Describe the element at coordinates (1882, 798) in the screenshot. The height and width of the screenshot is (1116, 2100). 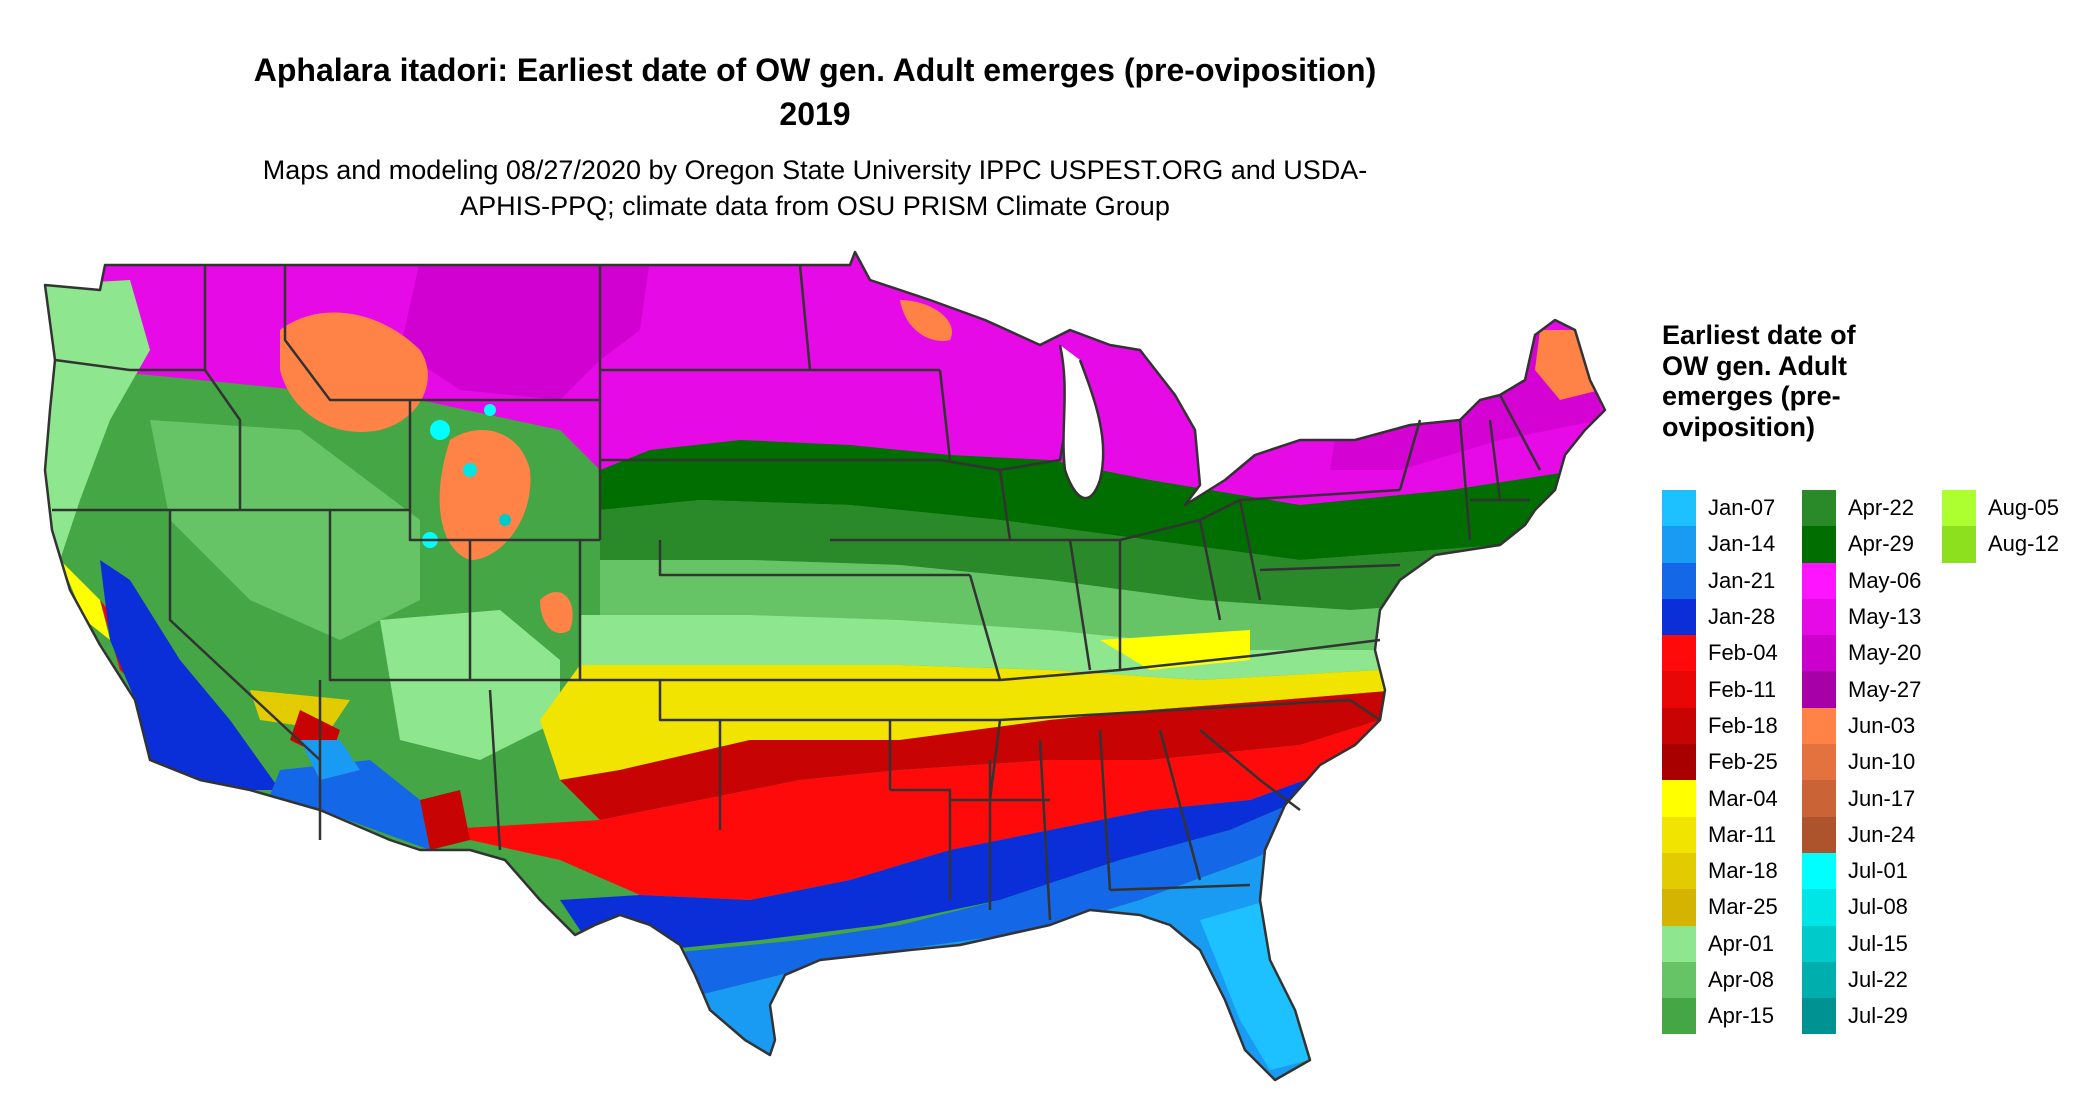
I see `legend-label: Jun-17` at that location.